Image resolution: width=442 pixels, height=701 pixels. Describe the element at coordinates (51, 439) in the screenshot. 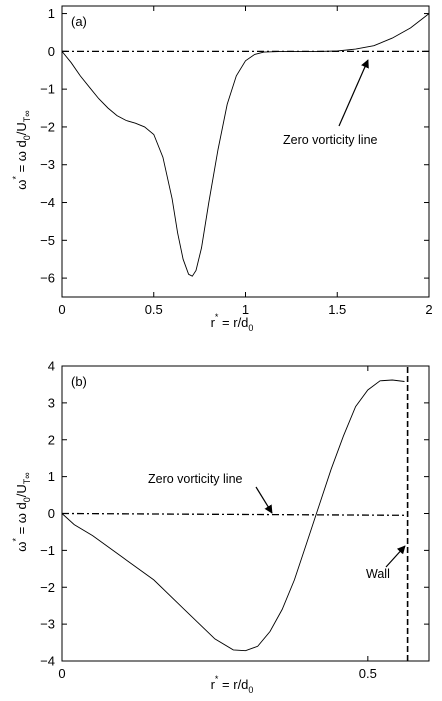

I see `y-tick-label: 2` at that location.